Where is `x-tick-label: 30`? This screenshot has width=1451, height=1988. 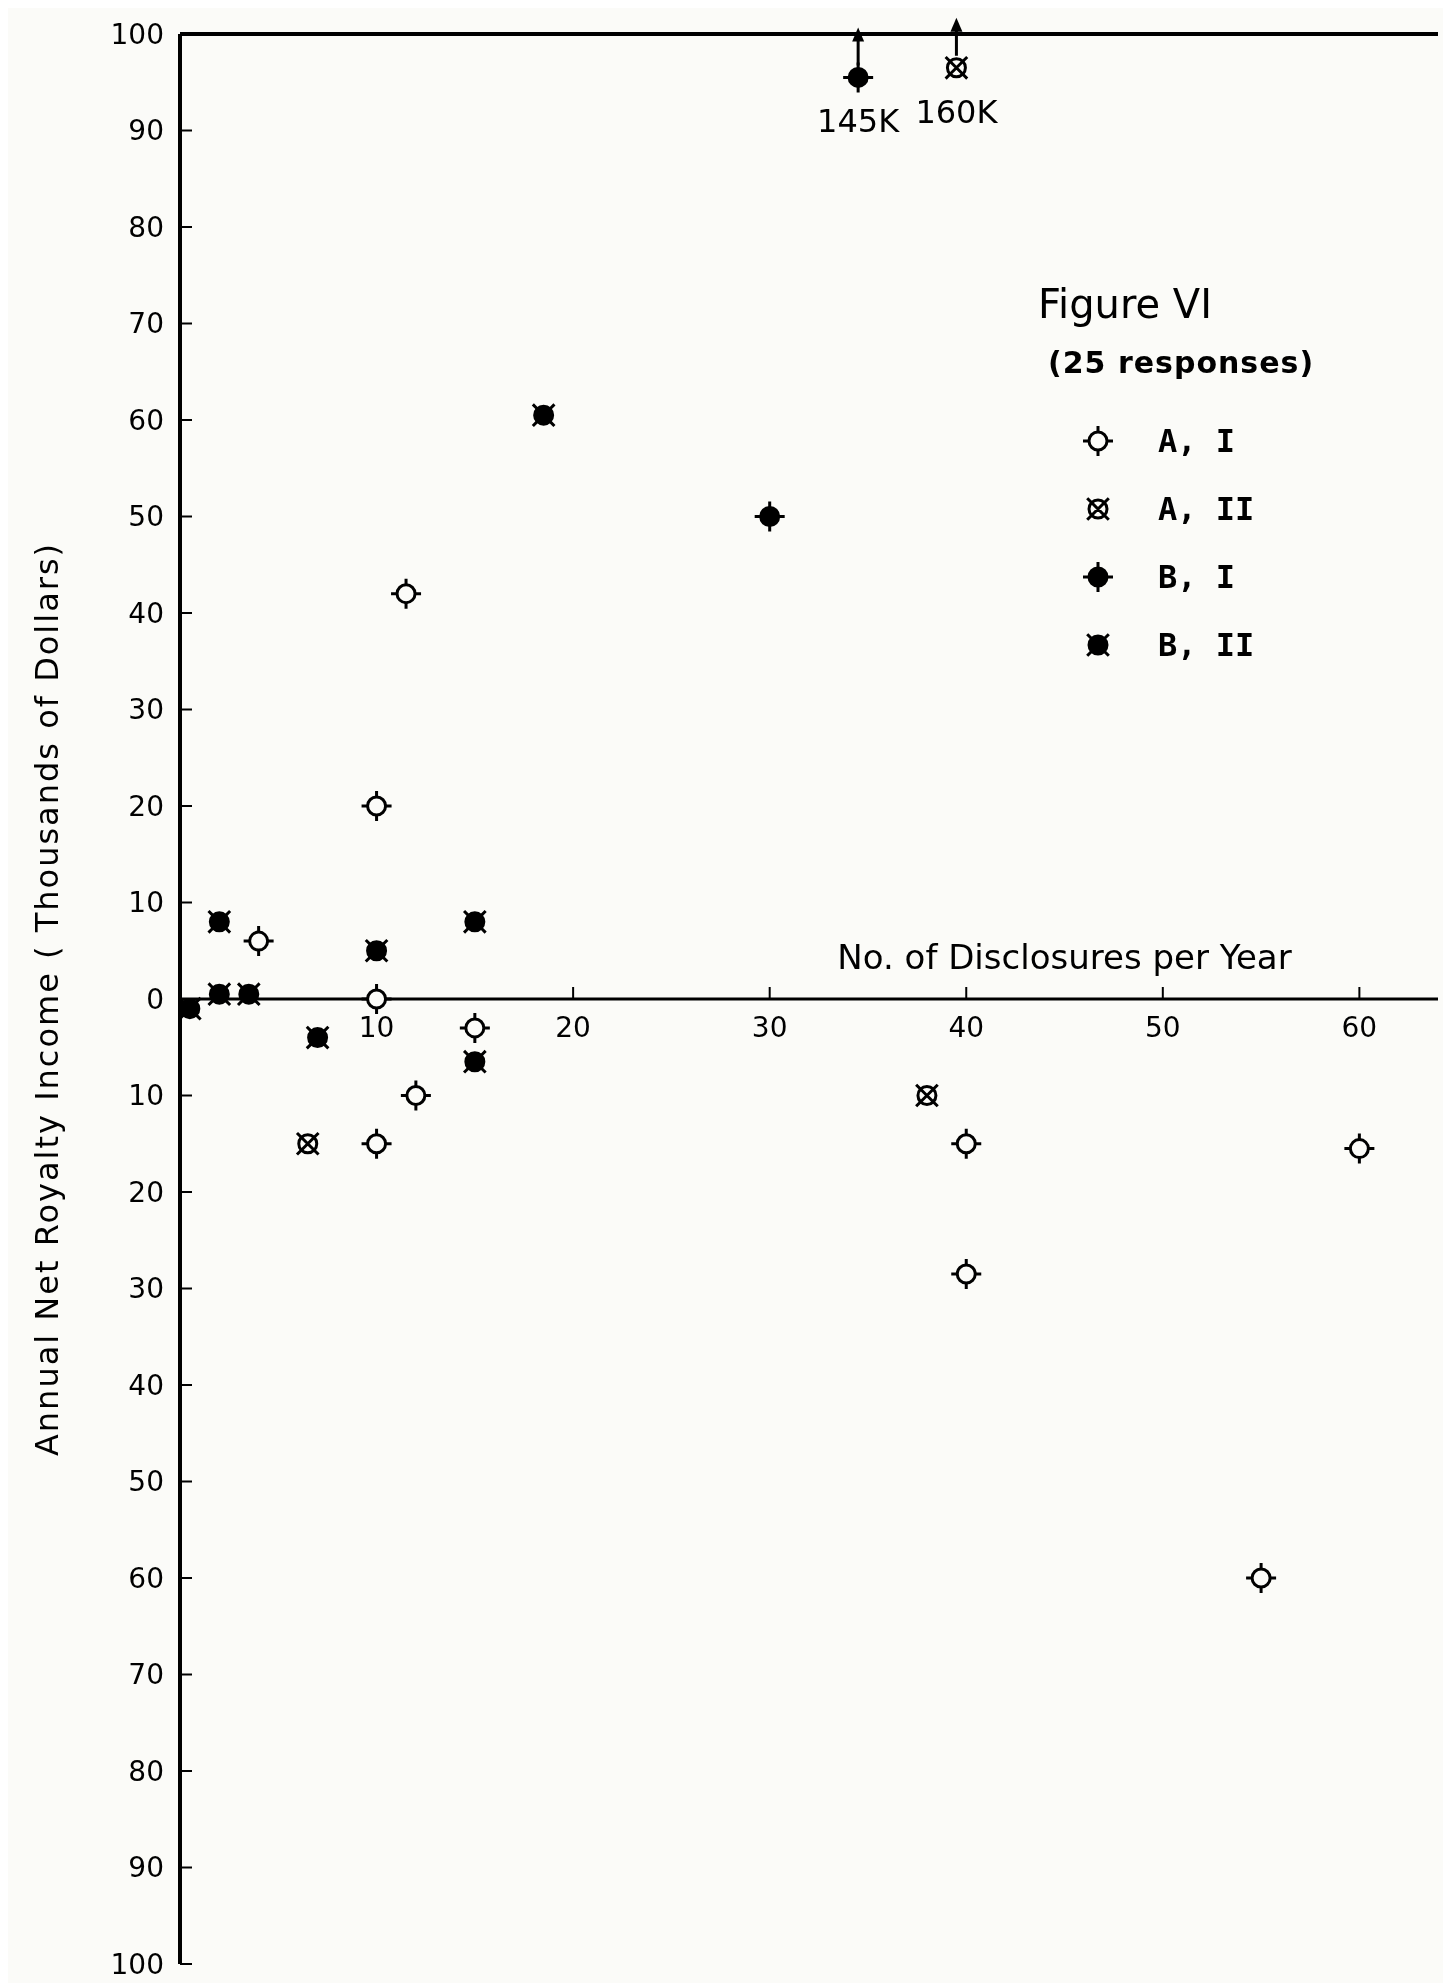
x-tick-label: 30 is located at coordinates (769, 1027).